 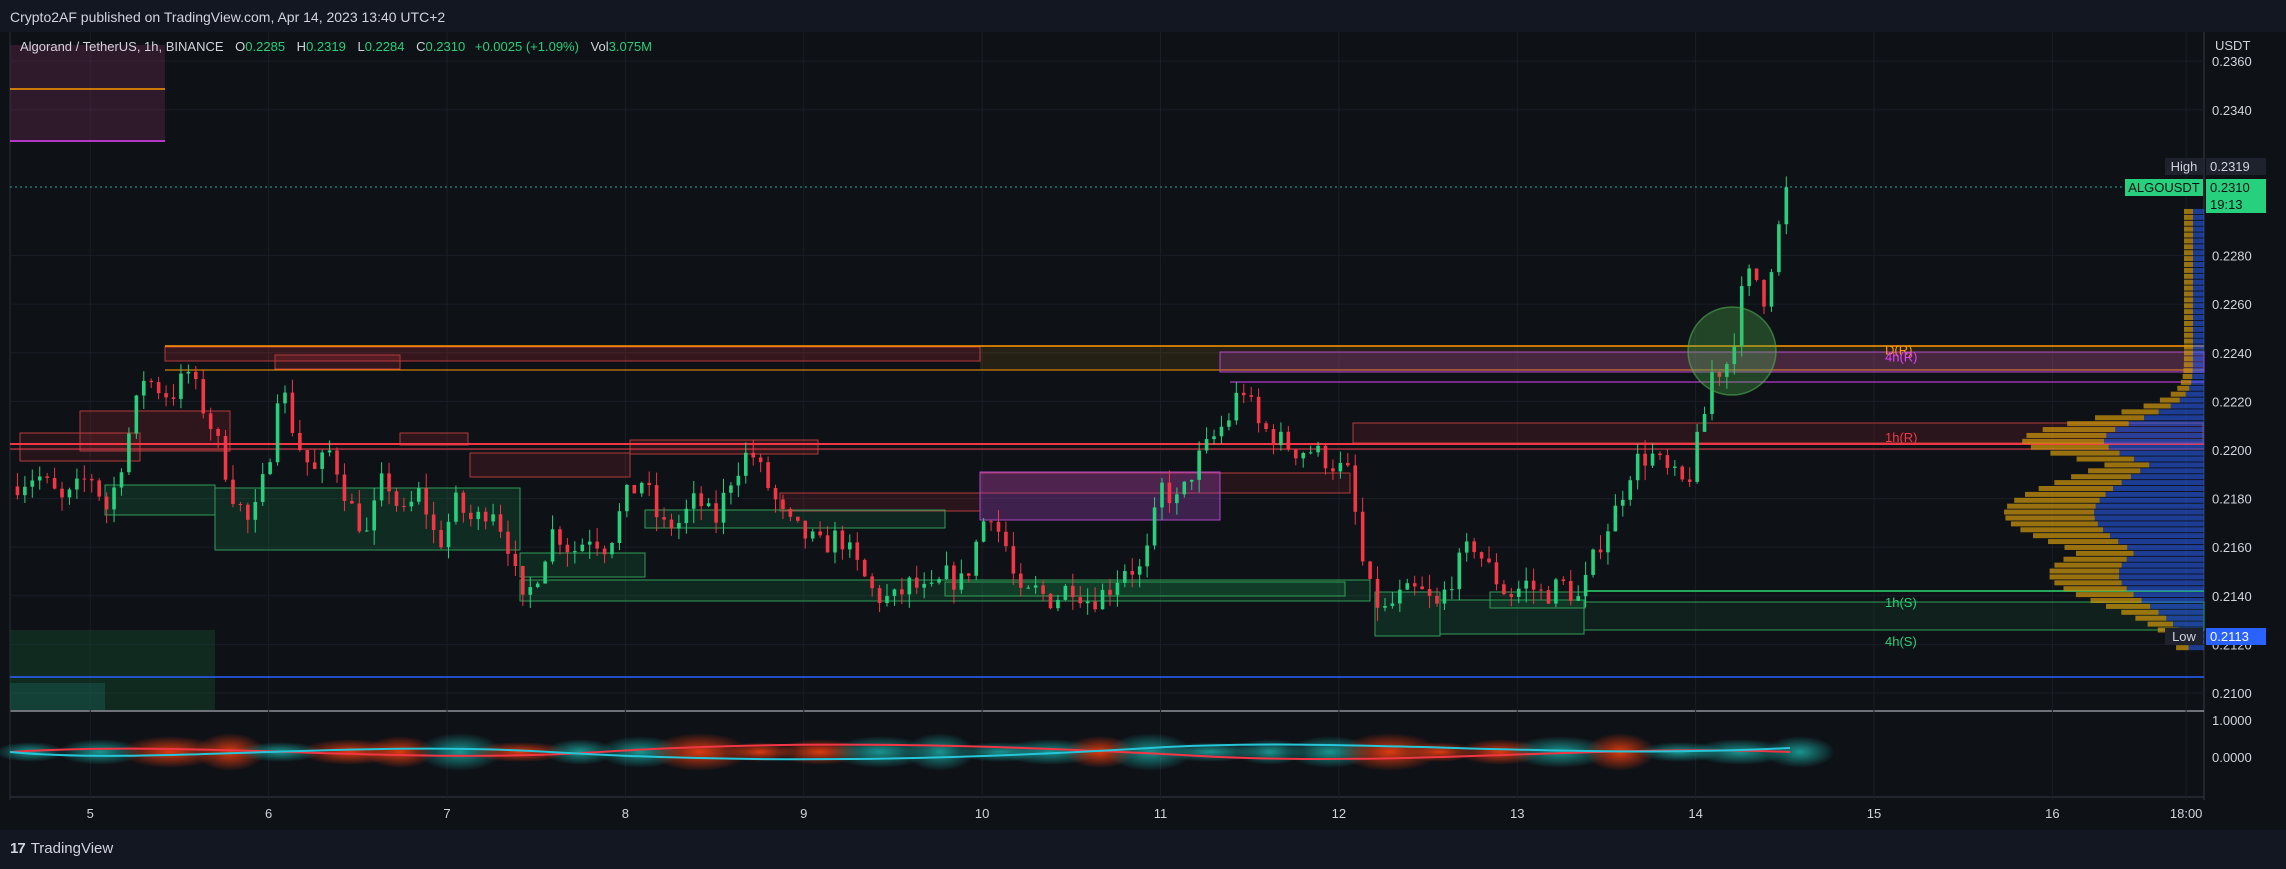 What do you see at coordinates (61, 848) in the screenshot?
I see `tradingview-logo: 17 TradingView` at bounding box center [61, 848].